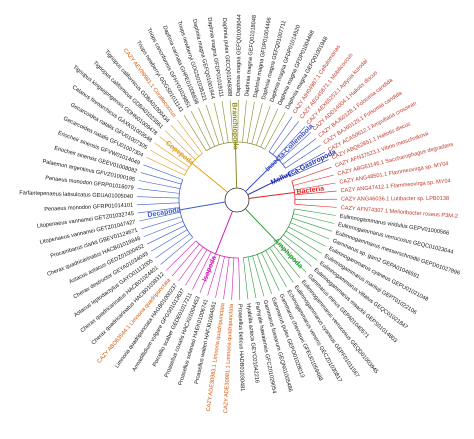 The image size is (474, 439). I want to click on leaf-label: CAZY ANG46036.1 Lutibacter sp. LPB0138, so click(395, 199).